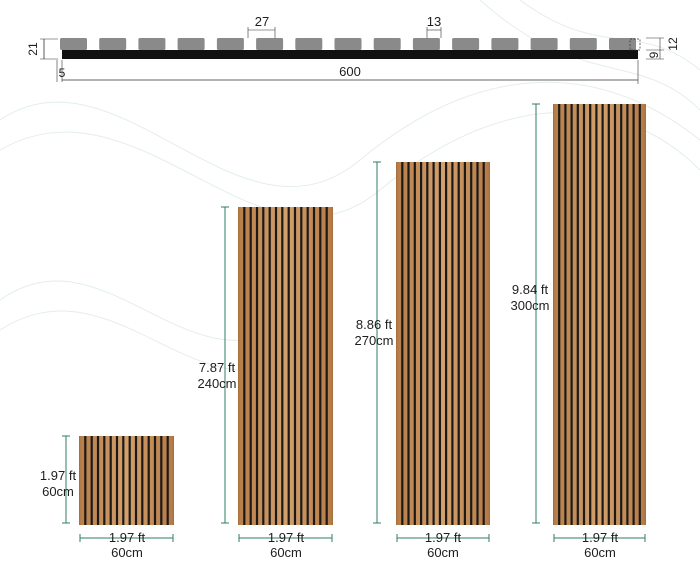 This screenshot has height=569, width=700. Describe the element at coordinates (58, 491) in the screenshot. I see `panel-height-cm: 60cm` at that location.